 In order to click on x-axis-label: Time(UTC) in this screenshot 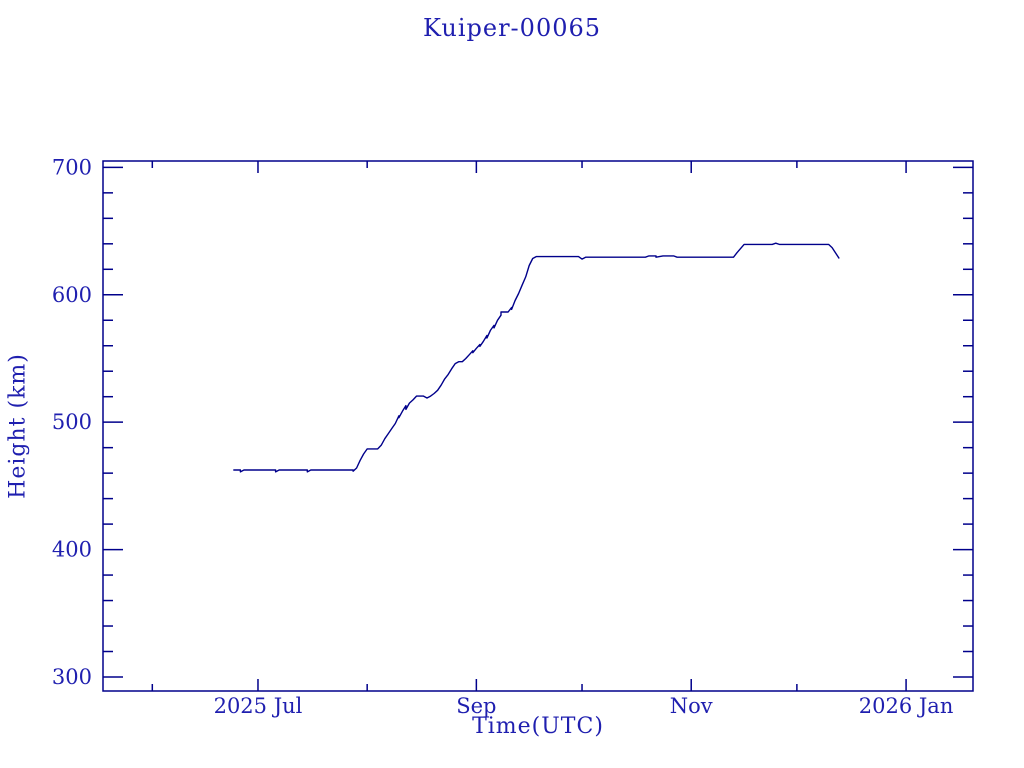, I will do `click(538, 726)`.